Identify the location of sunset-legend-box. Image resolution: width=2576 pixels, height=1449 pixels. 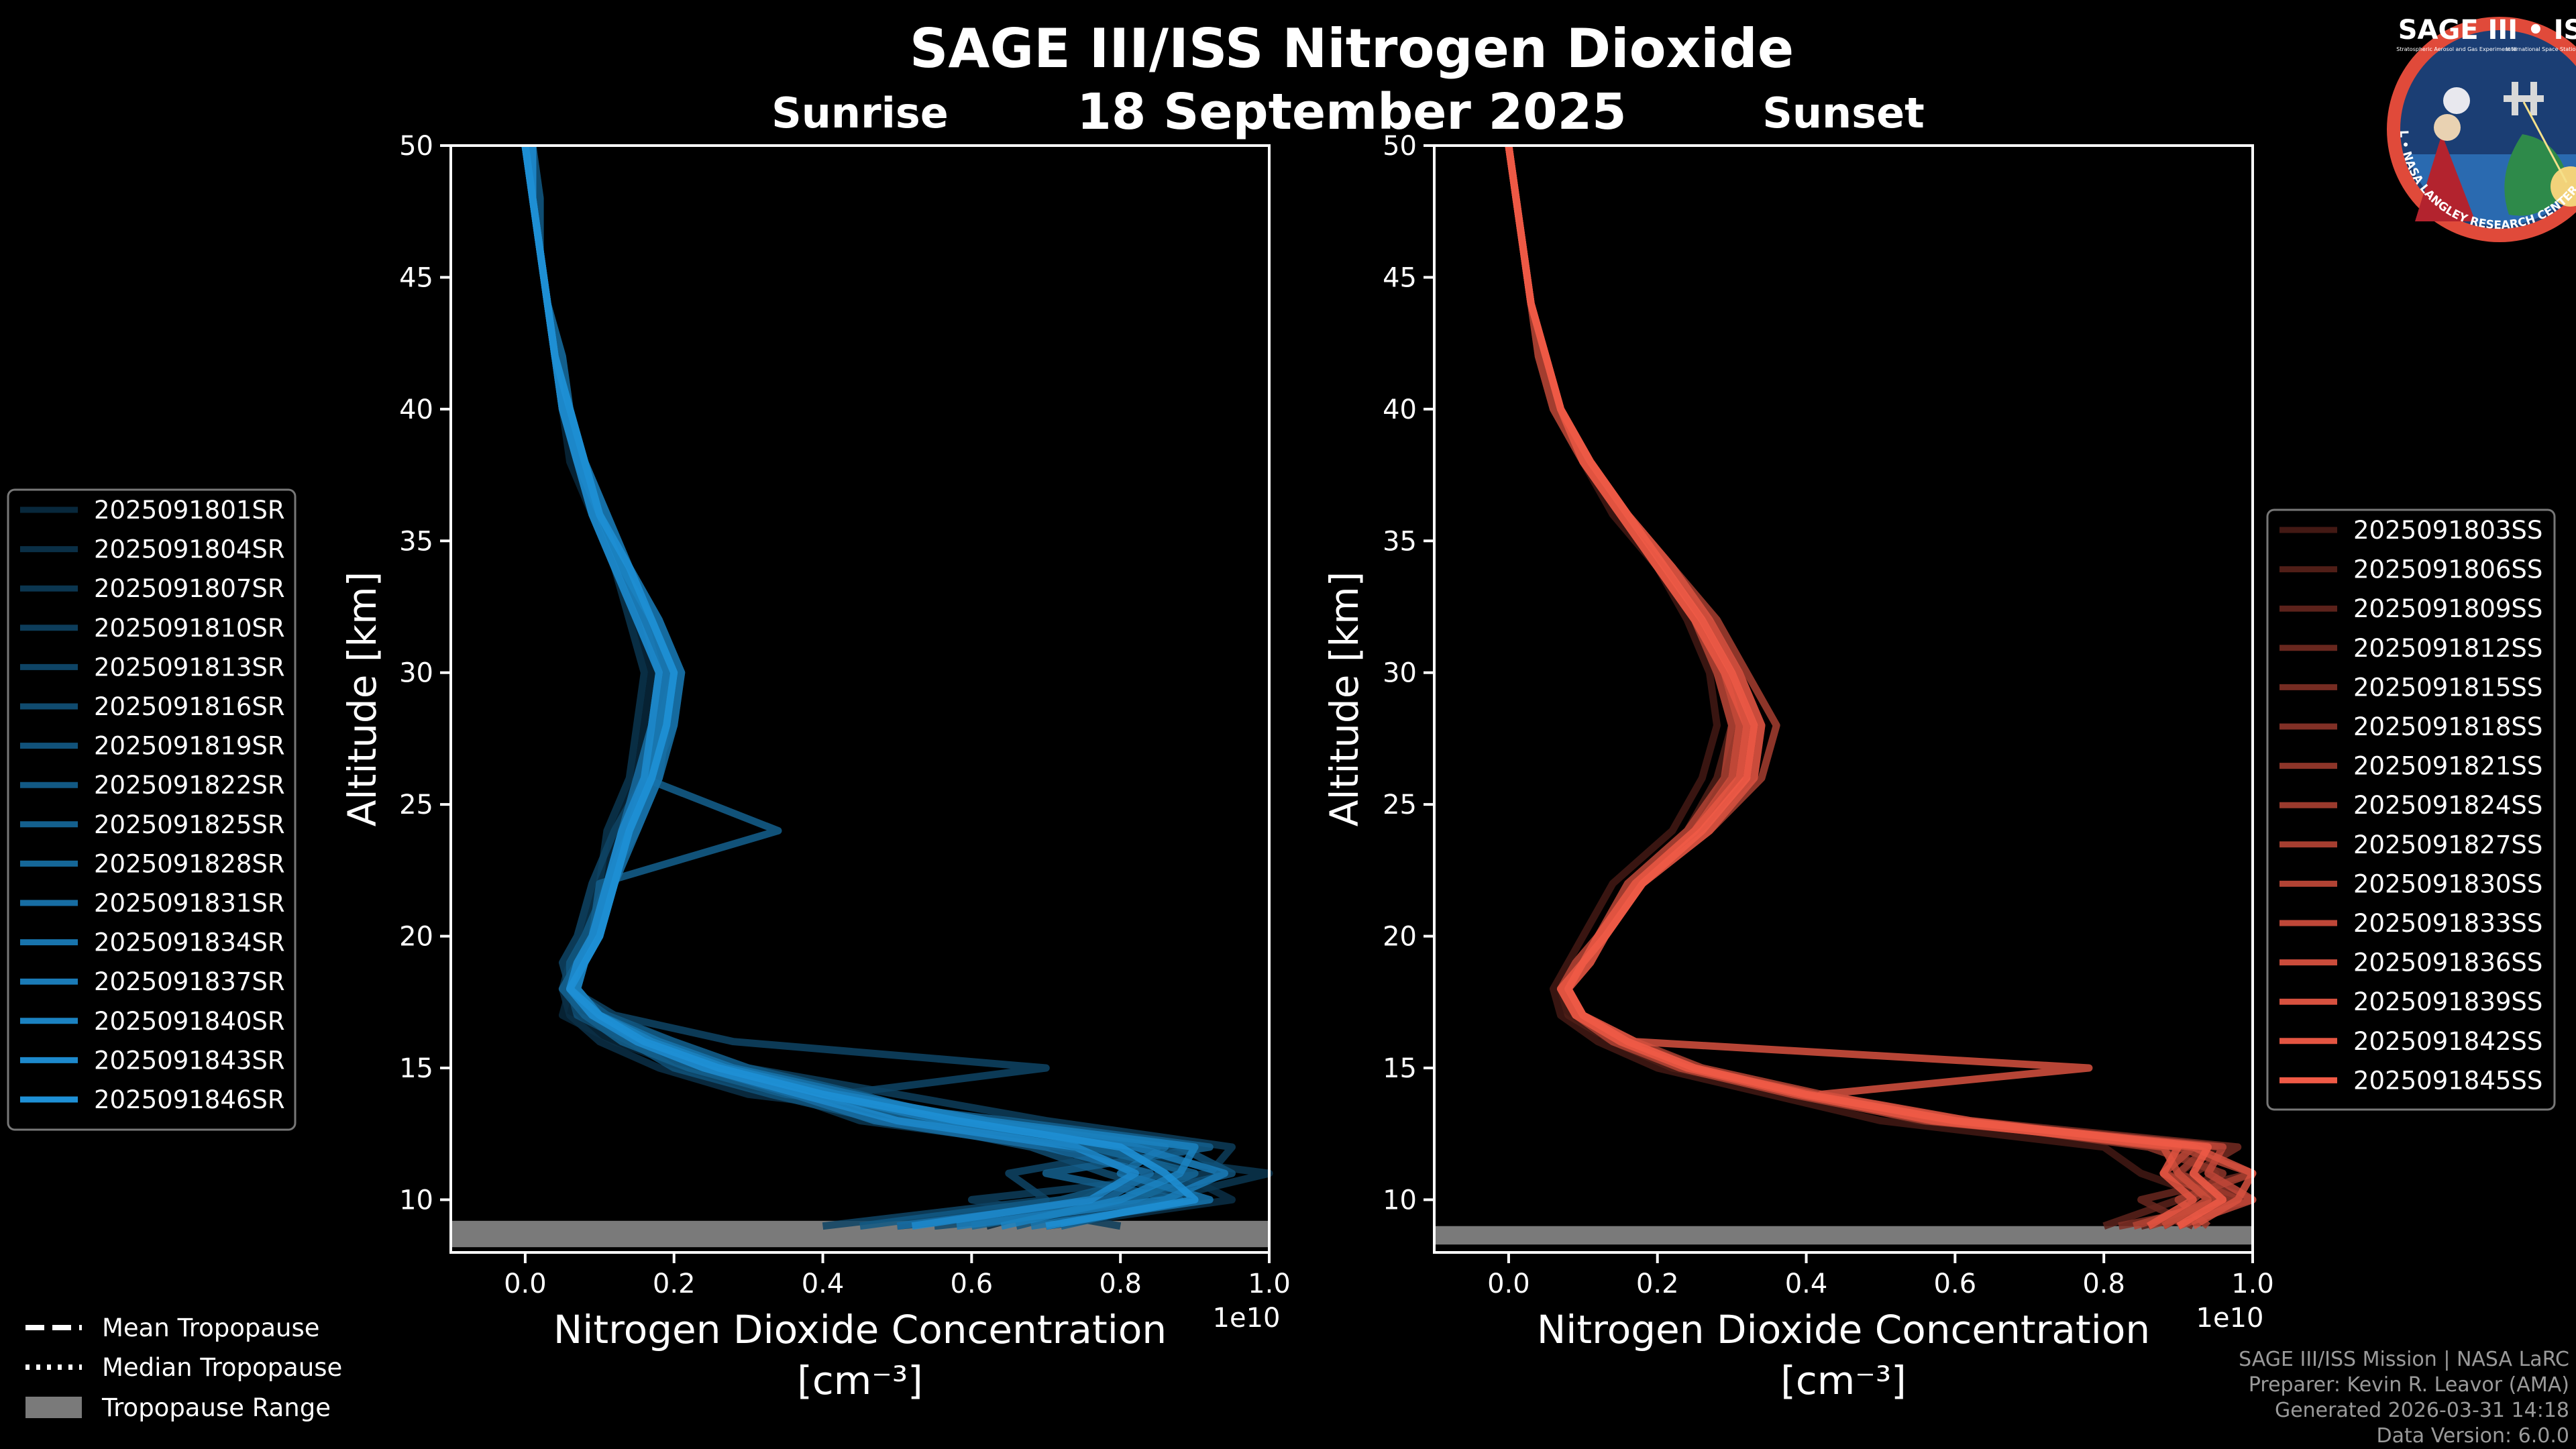
(2411, 809).